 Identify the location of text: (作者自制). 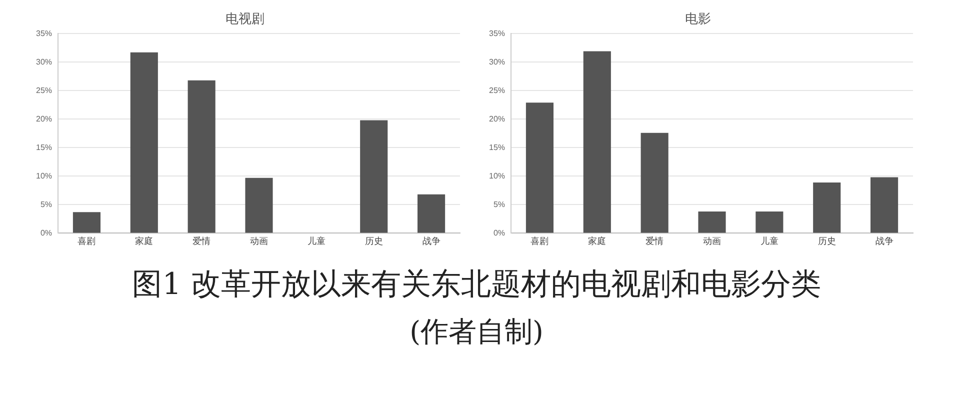
(476, 332).